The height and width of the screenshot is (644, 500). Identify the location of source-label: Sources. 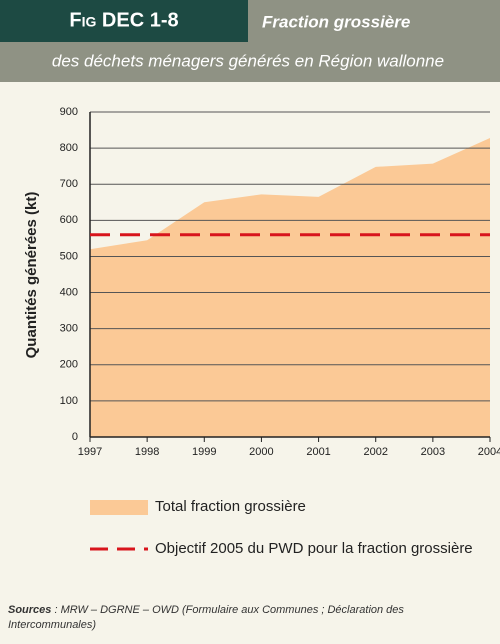
(30, 610).